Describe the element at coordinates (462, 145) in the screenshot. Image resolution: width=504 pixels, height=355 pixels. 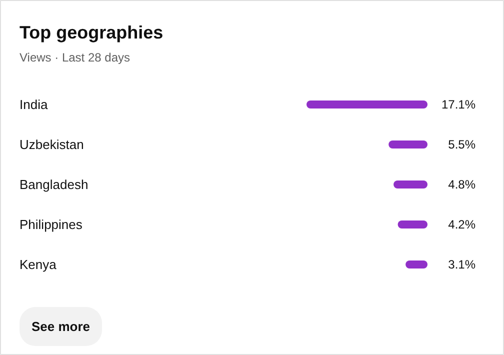
I see `data-label: 5.5%` at that location.